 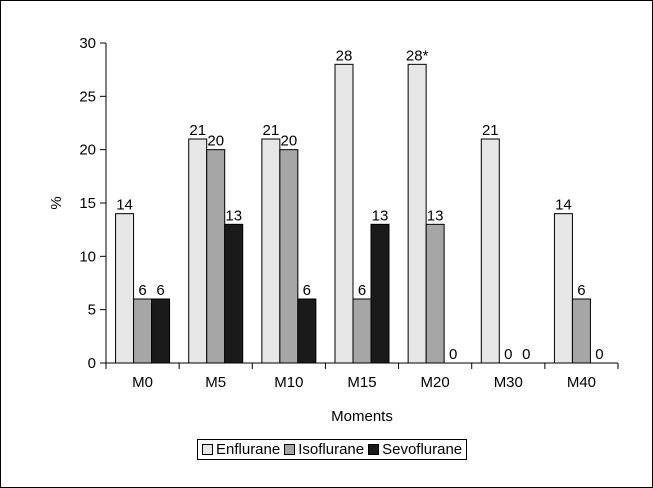 What do you see at coordinates (417, 213) in the screenshot?
I see `bar-enflurane-m20` at bounding box center [417, 213].